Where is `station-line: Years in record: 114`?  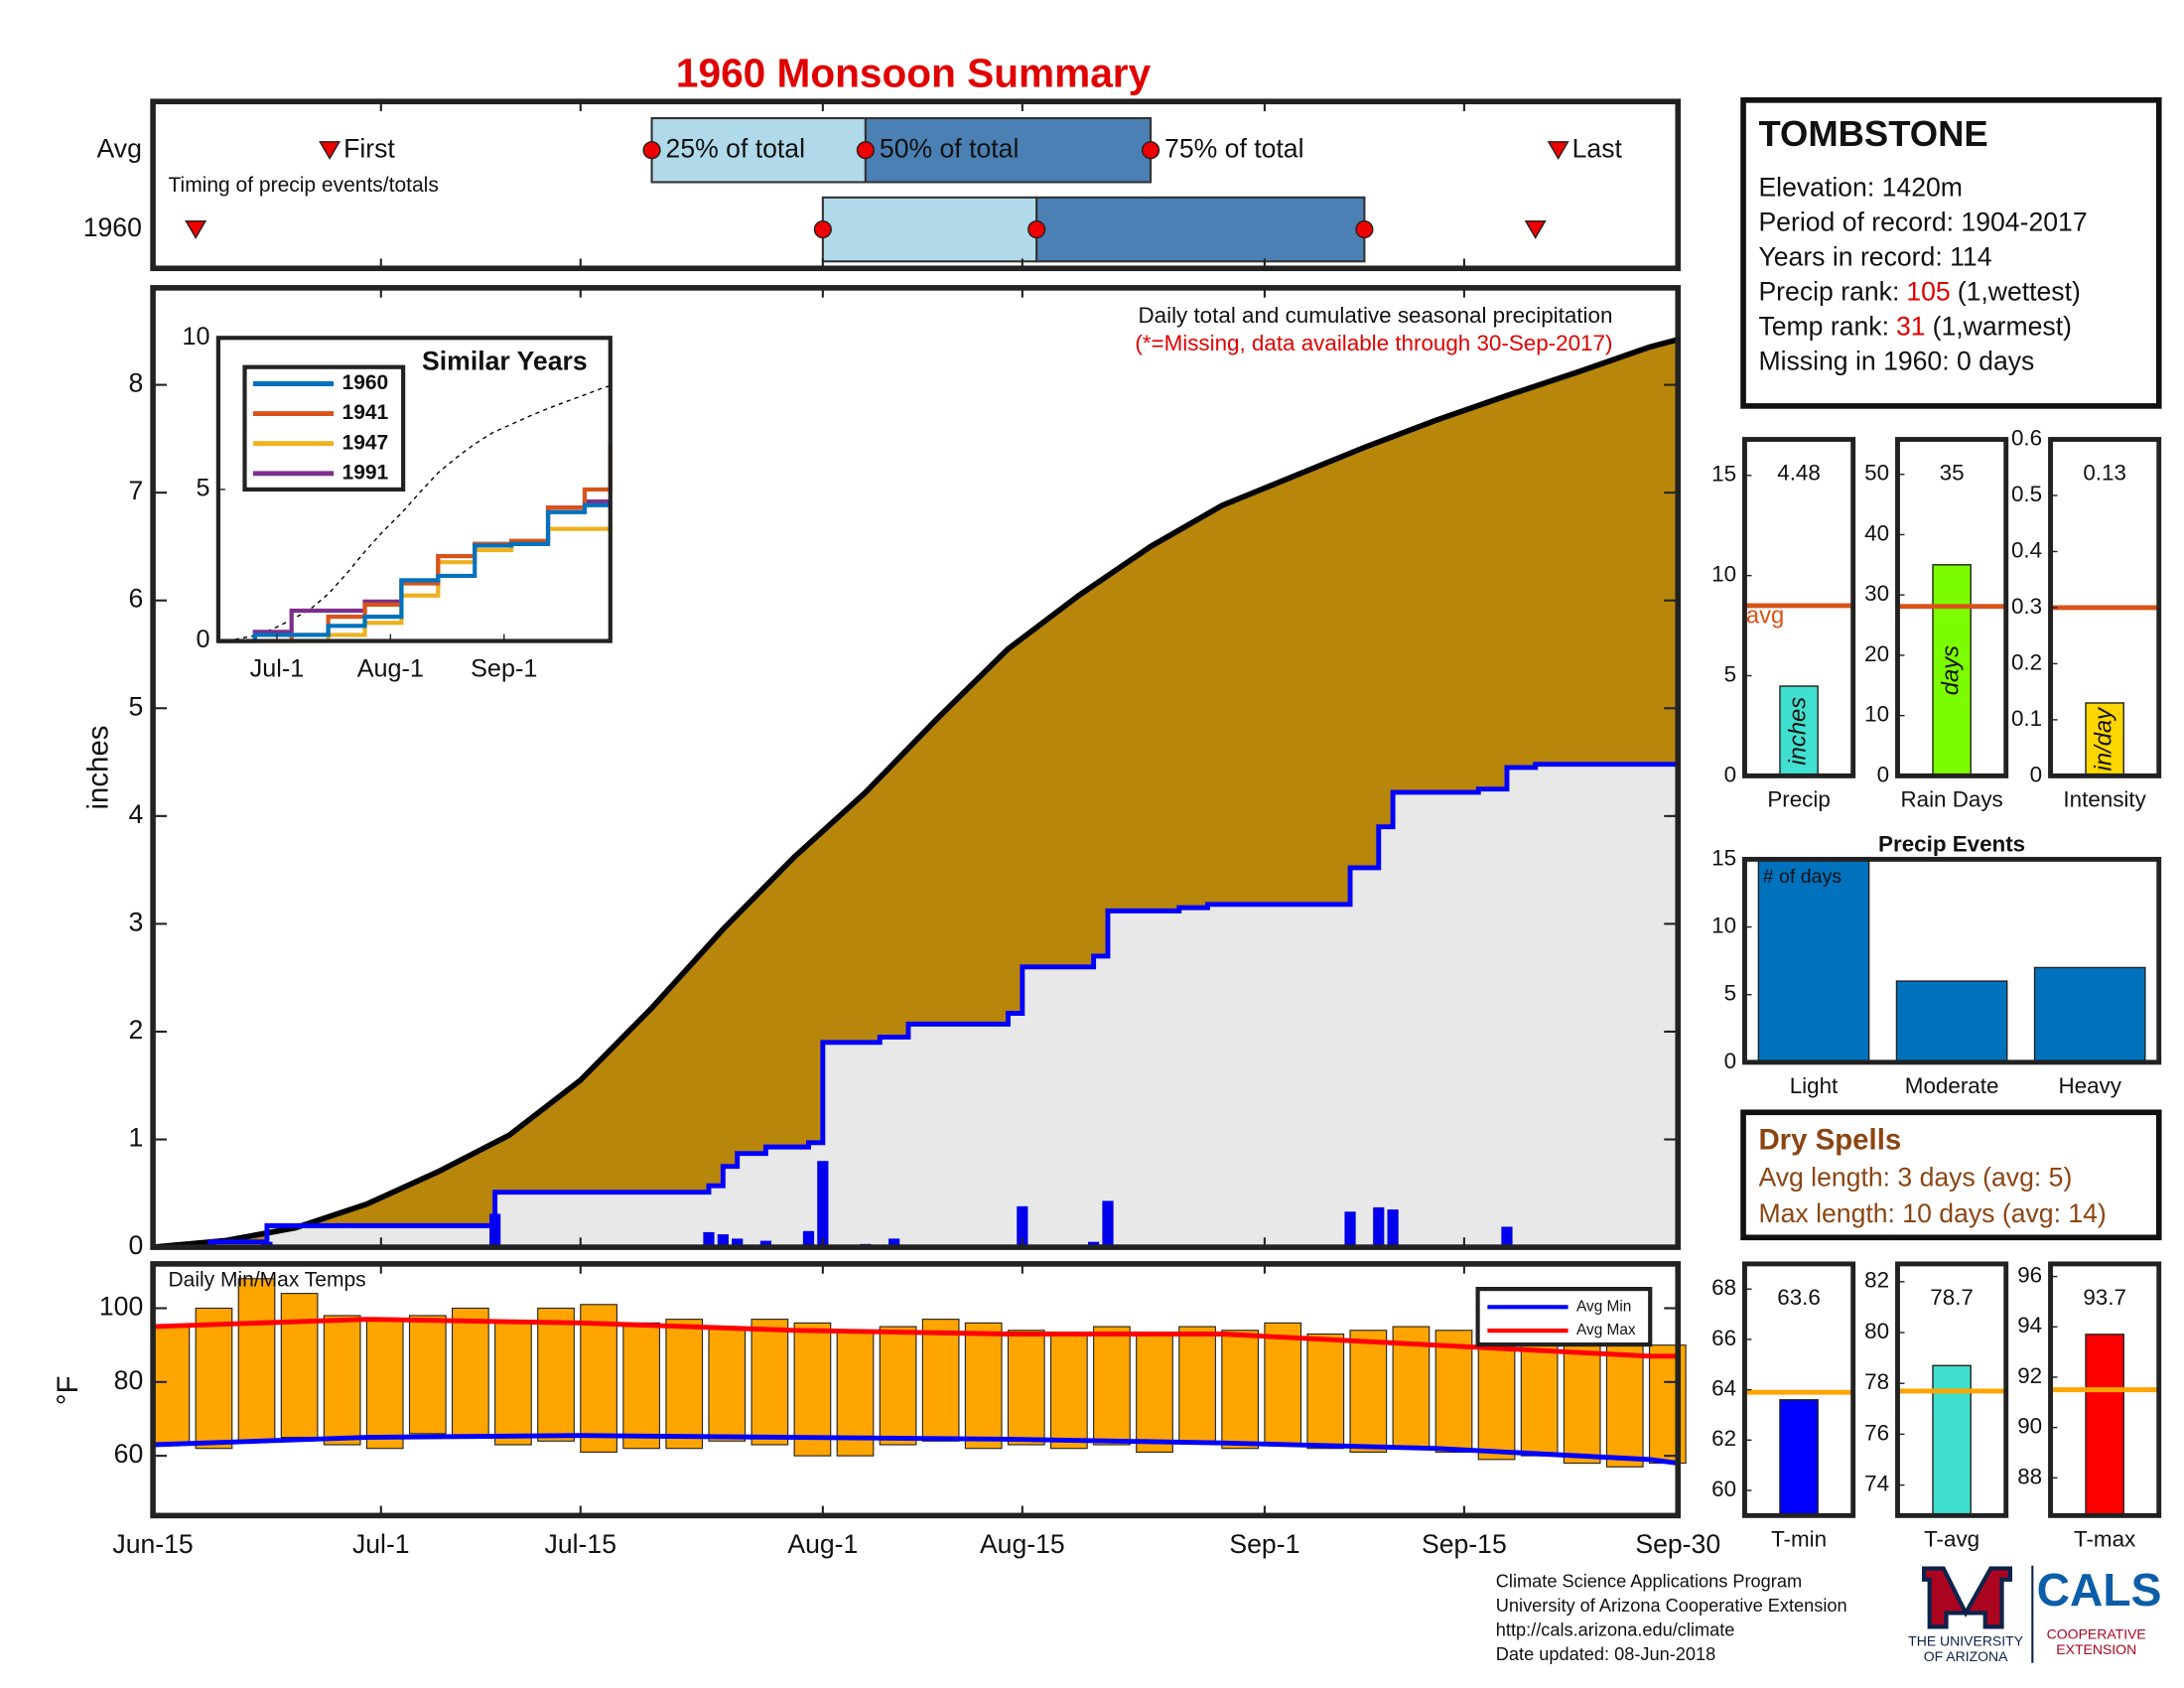
station-line: Years in record: 114 is located at coordinates (1874, 256).